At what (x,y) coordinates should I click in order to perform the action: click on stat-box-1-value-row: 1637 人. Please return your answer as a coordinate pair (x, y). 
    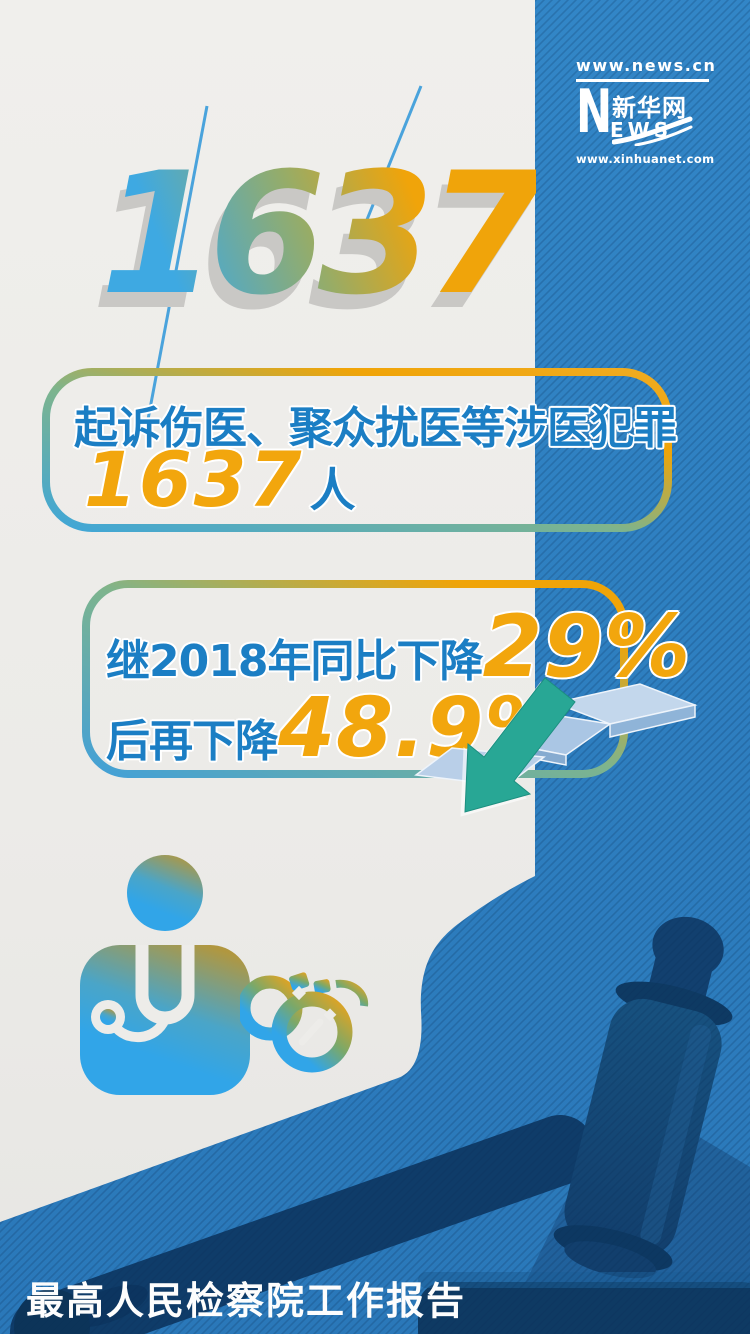
    Looking at the image, I should click on (220, 481).